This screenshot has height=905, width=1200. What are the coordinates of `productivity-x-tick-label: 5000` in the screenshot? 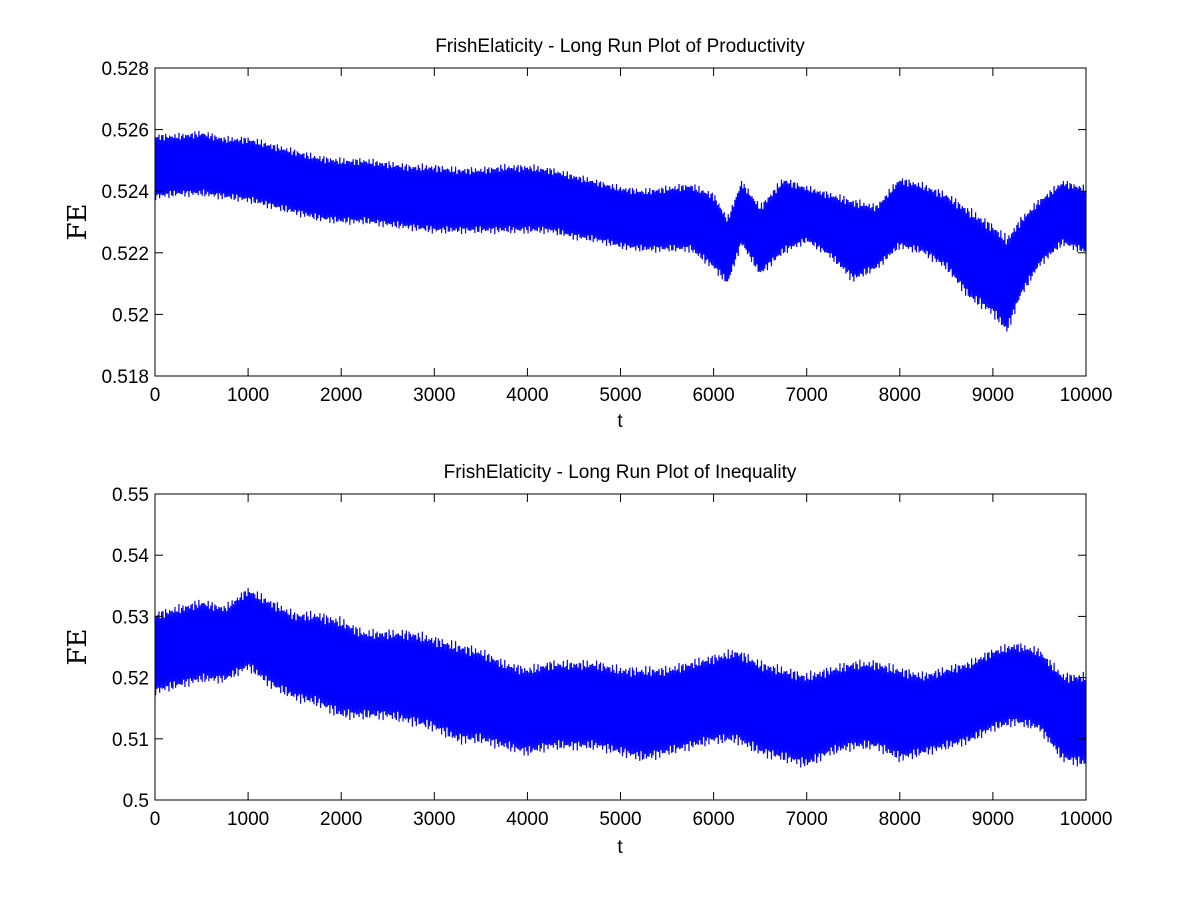 It's located at (620, 395).